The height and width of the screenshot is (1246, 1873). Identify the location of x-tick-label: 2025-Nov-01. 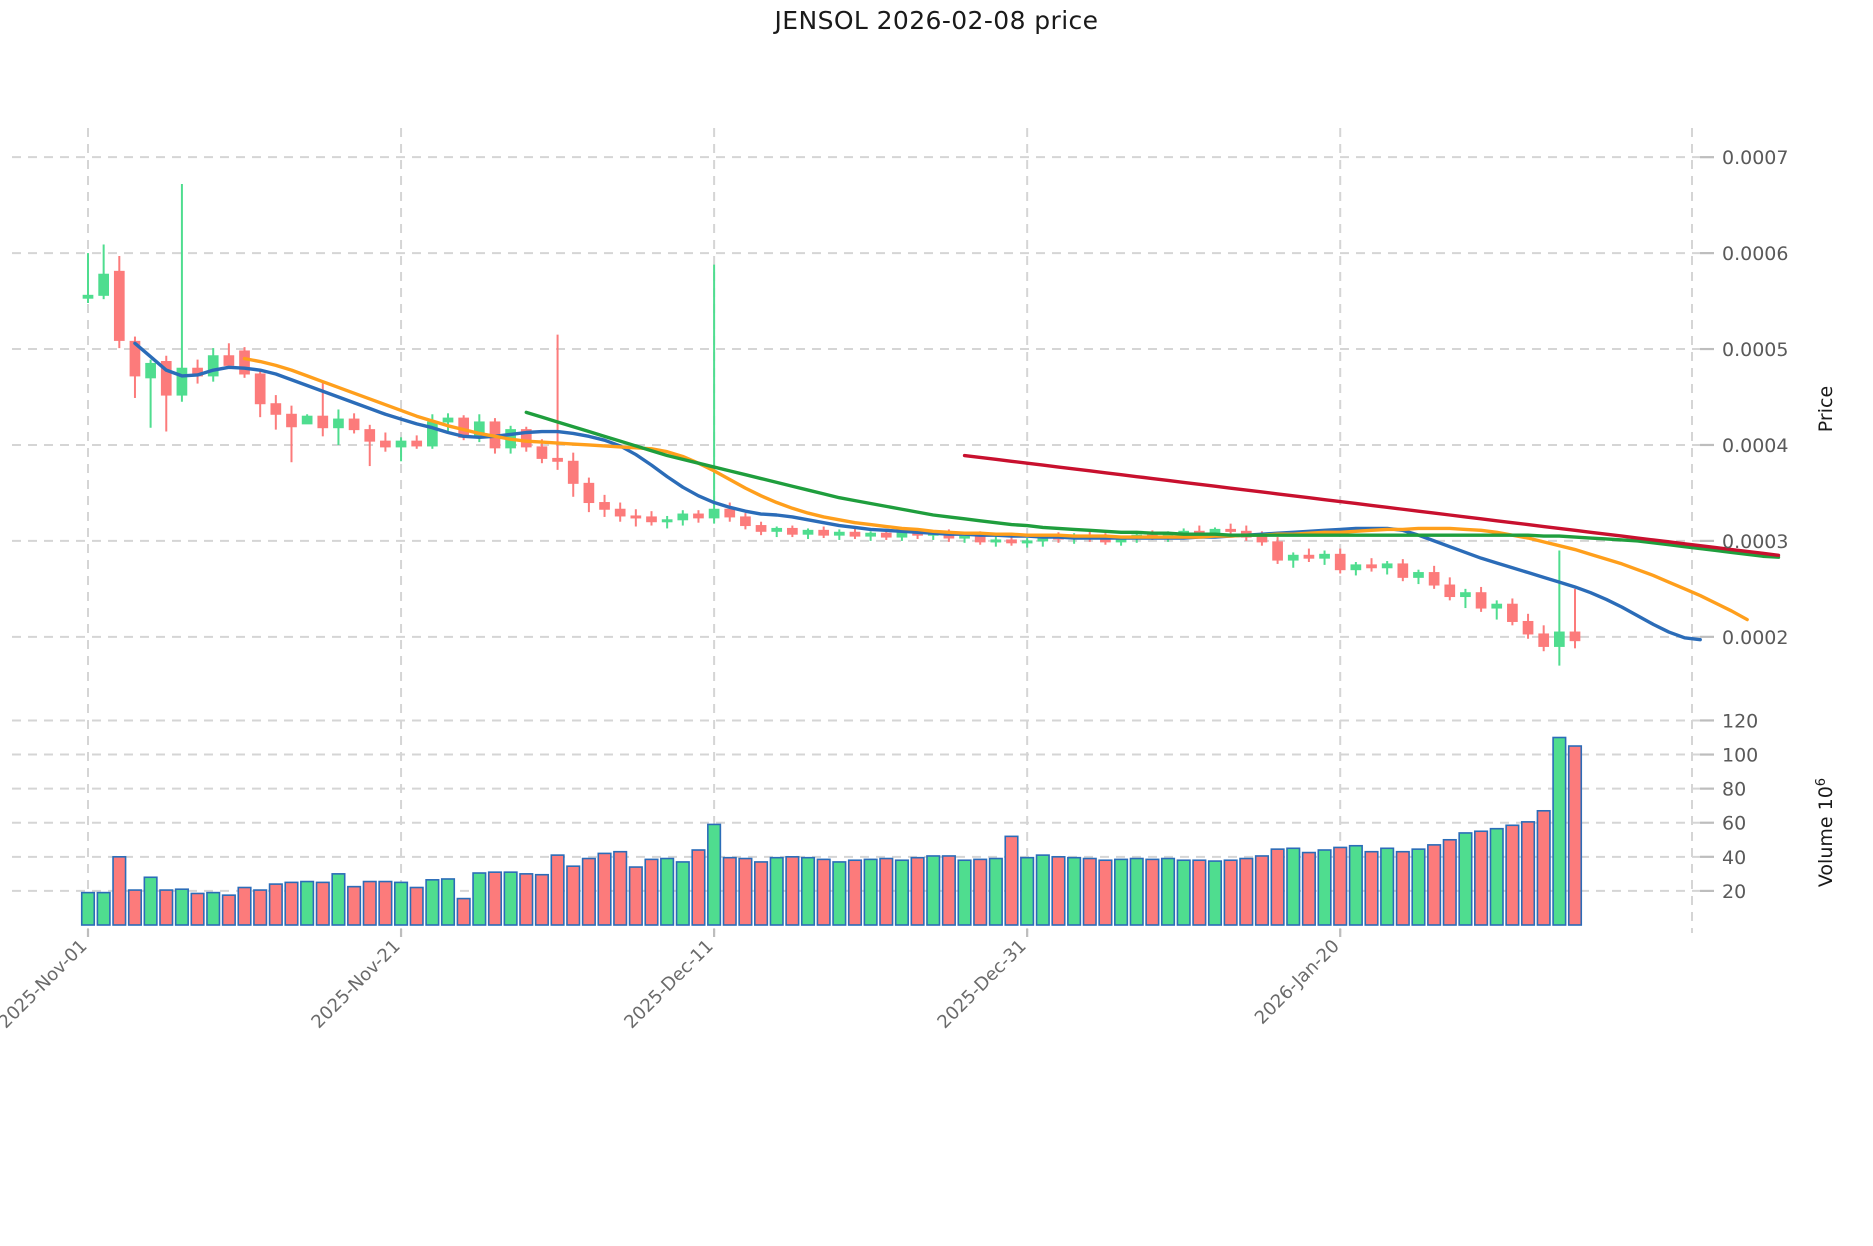
(46, 984).